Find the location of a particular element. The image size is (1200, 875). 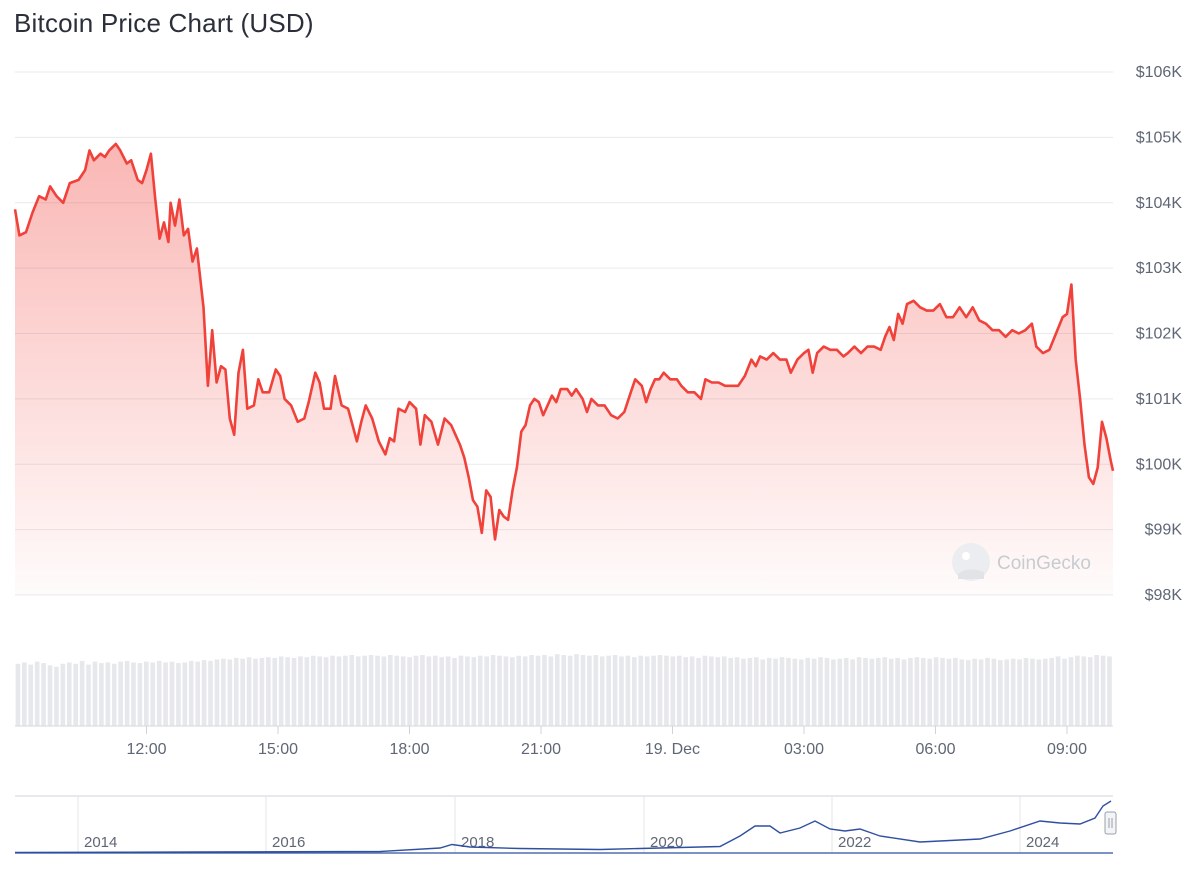

volume-bars is located at coordinates (563, 690).